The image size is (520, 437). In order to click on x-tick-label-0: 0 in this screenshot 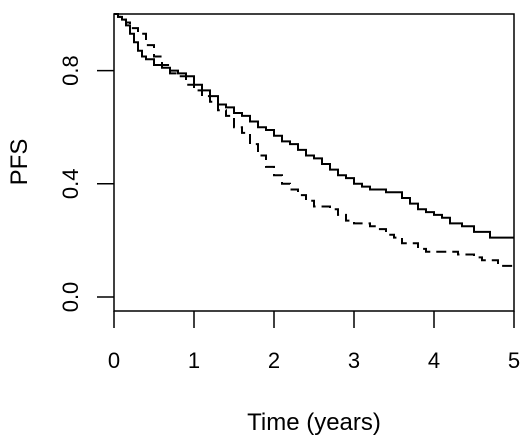, I will do `click(114, 360)`.